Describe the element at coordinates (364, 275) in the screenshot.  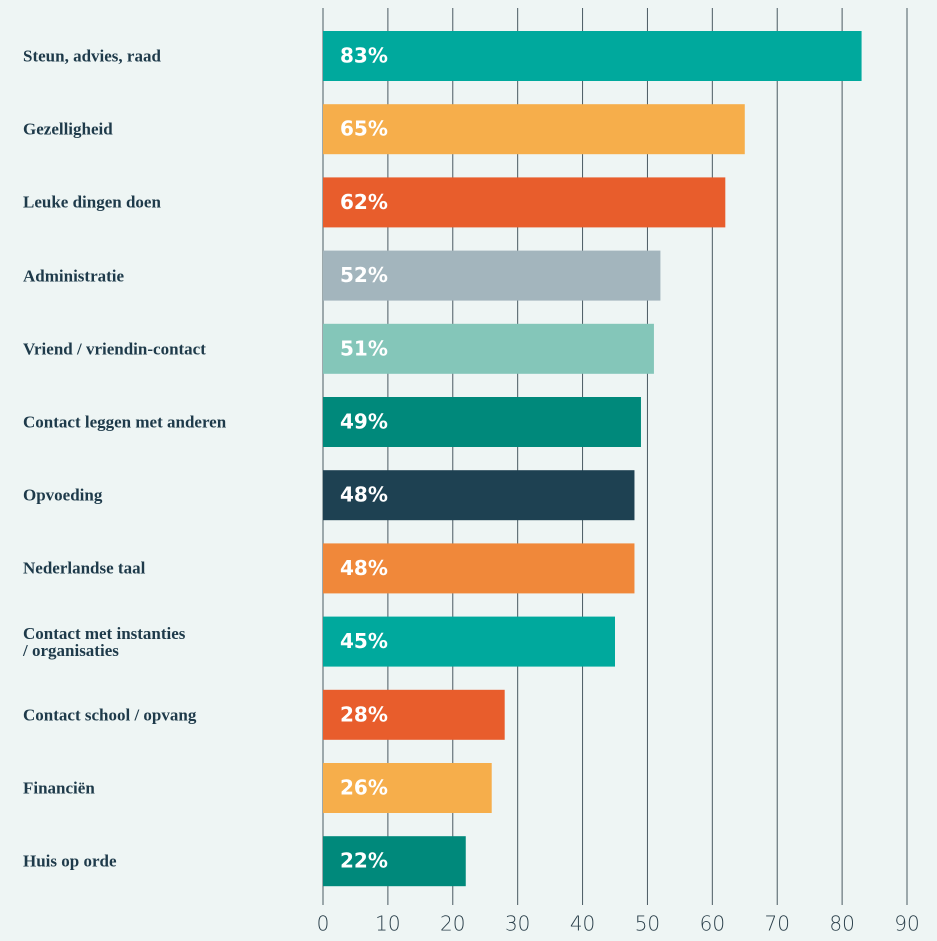
I see `value-label: 52%` at that location.